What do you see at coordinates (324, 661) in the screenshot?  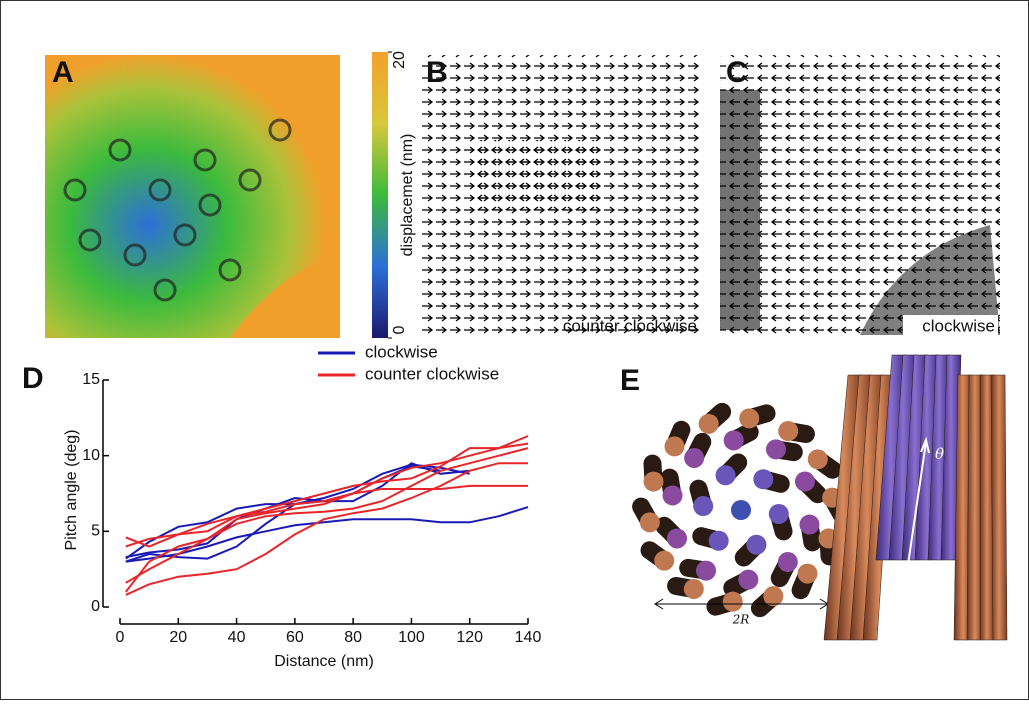 I see `x-axis-label: Distance (nm)` at bounding box center [324, 661].